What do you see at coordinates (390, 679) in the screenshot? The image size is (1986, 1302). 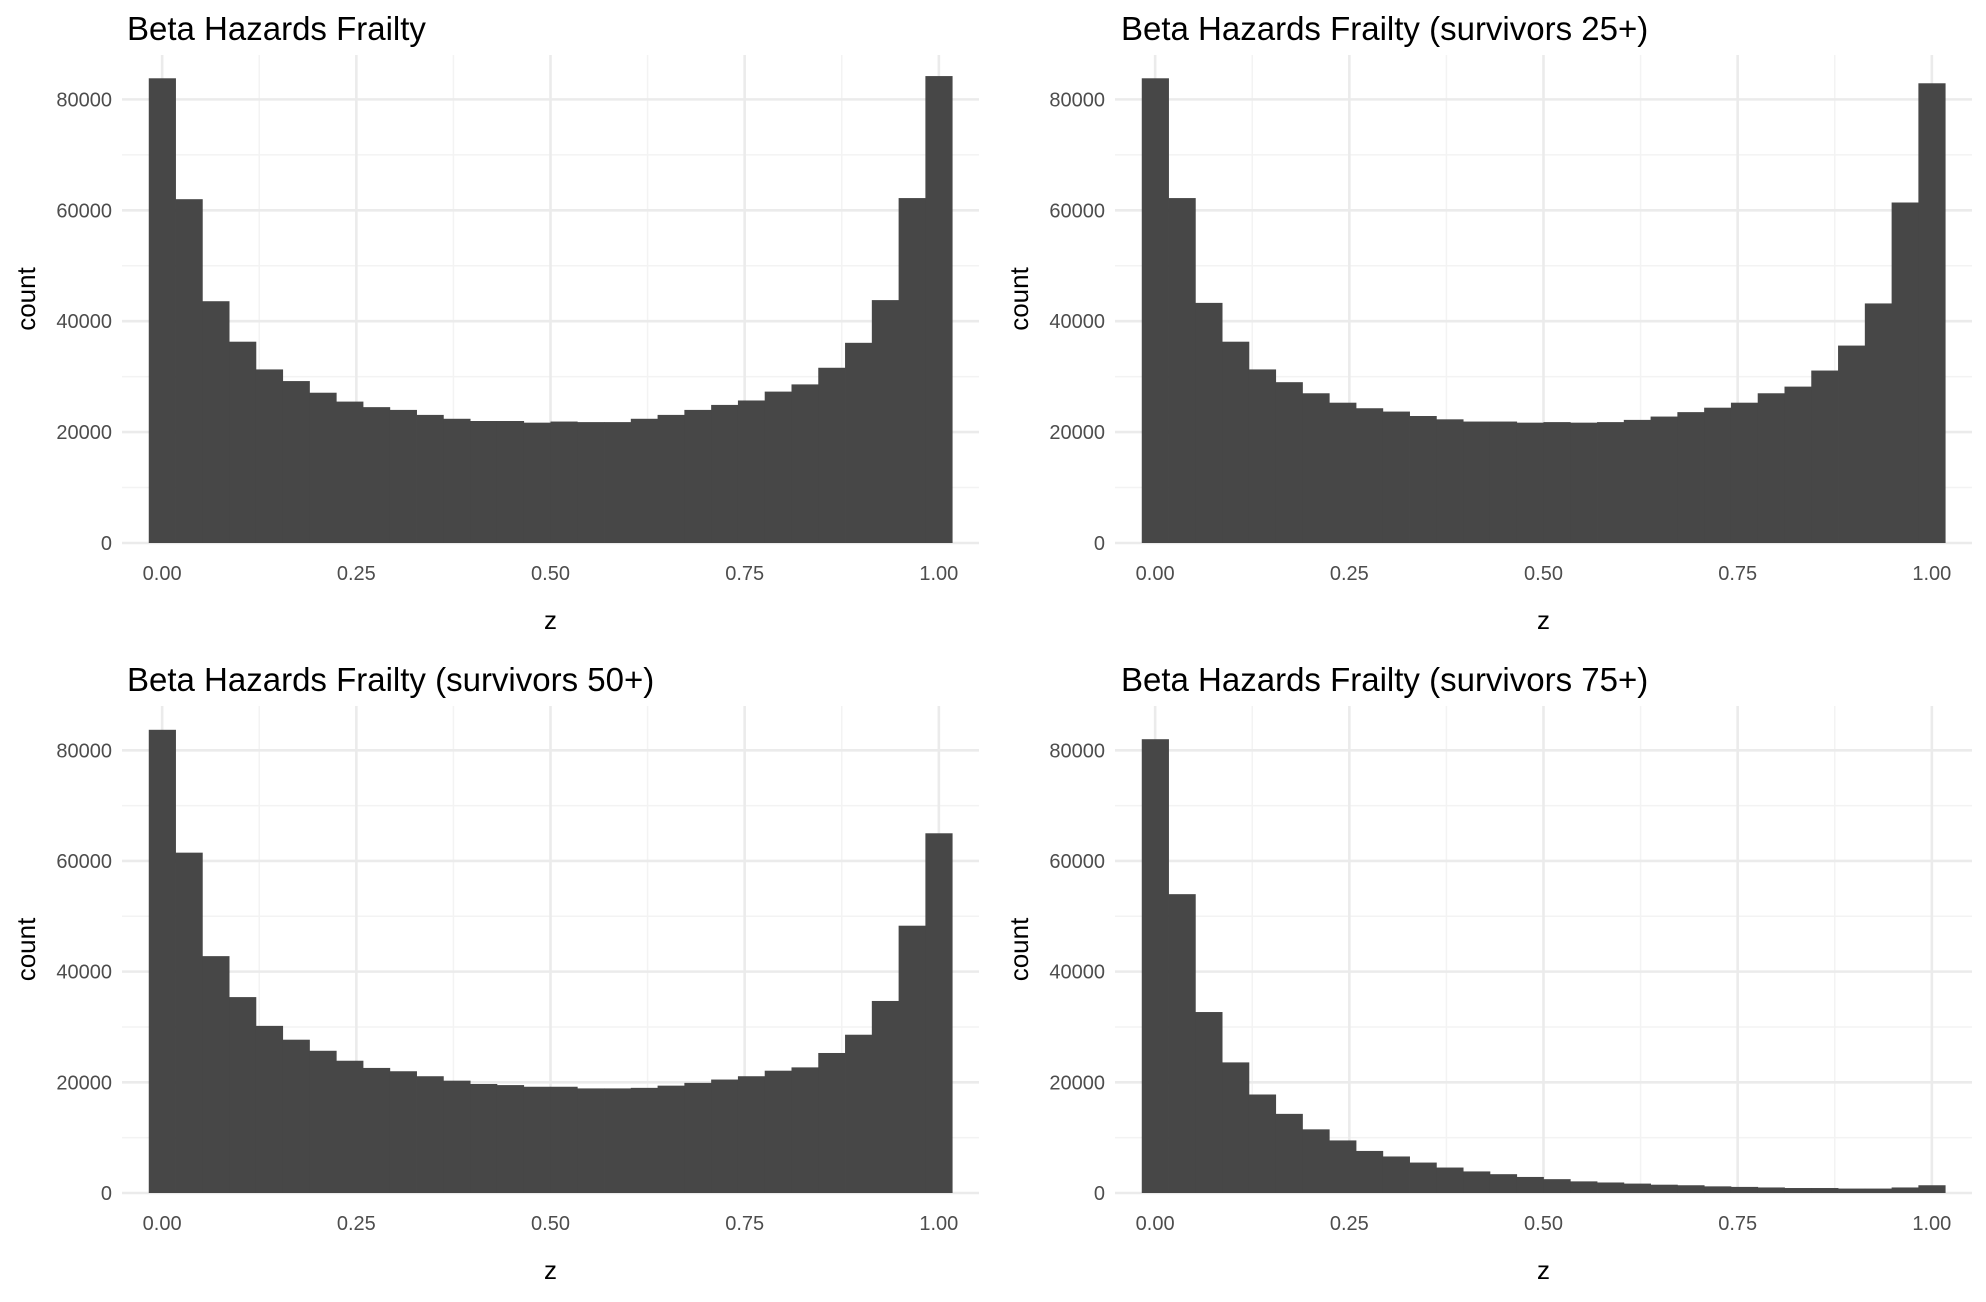 I see `panel-title: Beta Hazards Frailty (survivors 50+)` at bounding box center [390, 679].